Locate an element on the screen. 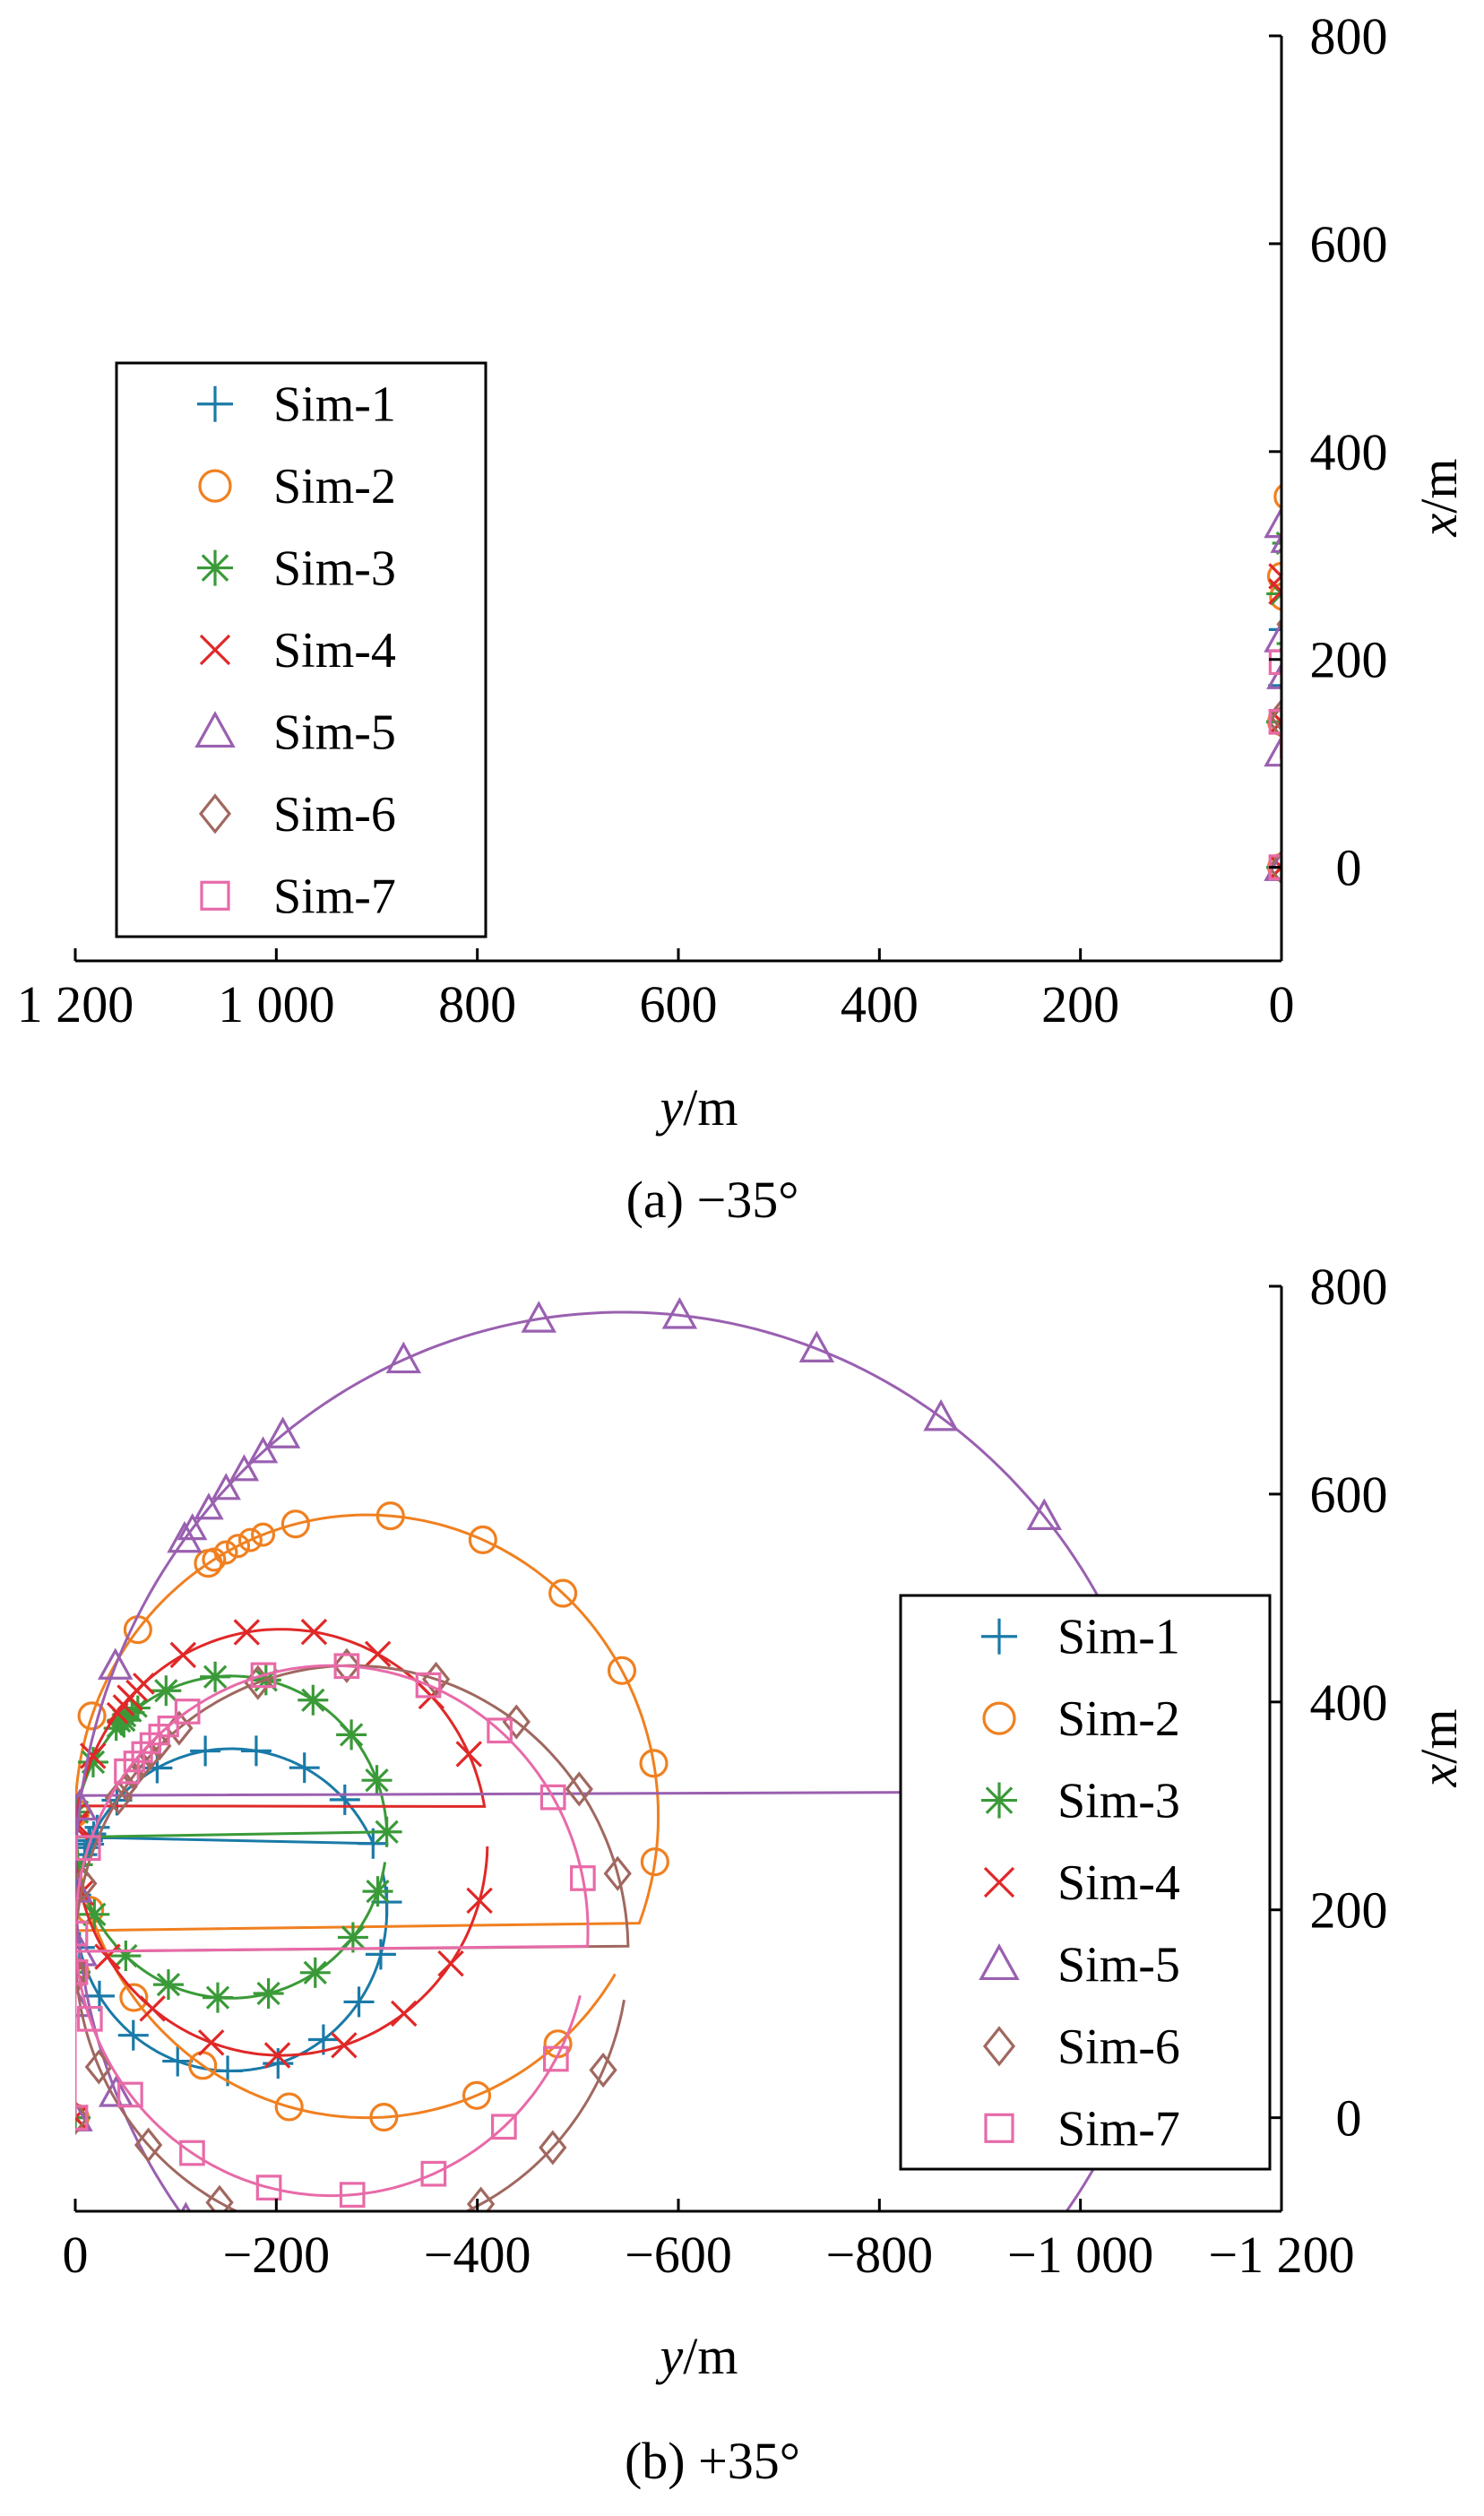  y-tick-label: 0 is located at coordinates (1349, 2119).